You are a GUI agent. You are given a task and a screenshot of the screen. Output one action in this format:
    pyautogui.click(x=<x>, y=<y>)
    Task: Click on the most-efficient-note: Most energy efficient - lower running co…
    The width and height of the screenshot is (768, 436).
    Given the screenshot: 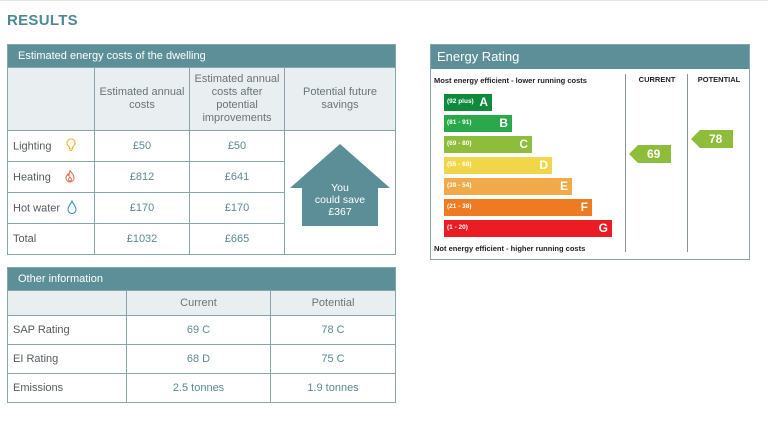 What is the action you would take?
    pyautogui.click(x=510, y=80)
    